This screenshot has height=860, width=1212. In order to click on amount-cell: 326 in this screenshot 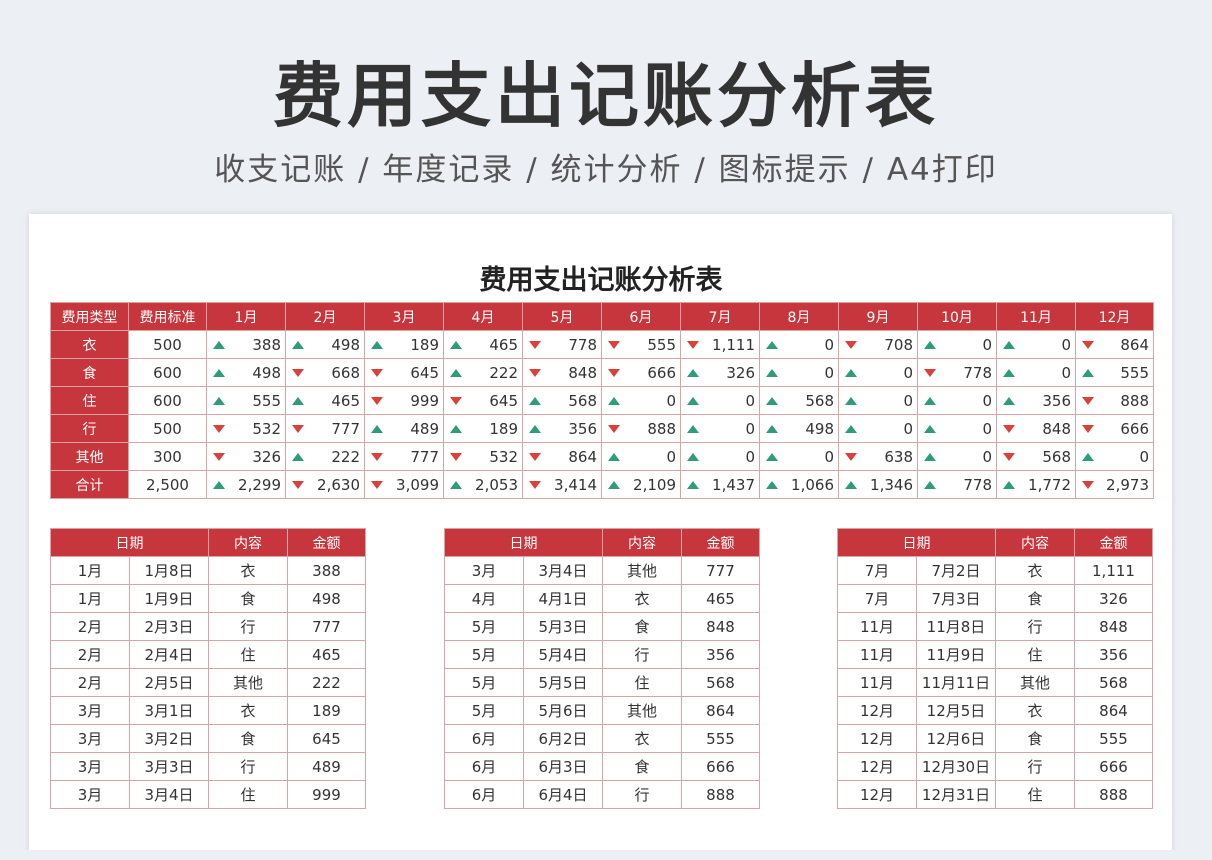, I will do `click(1113, 598)`.